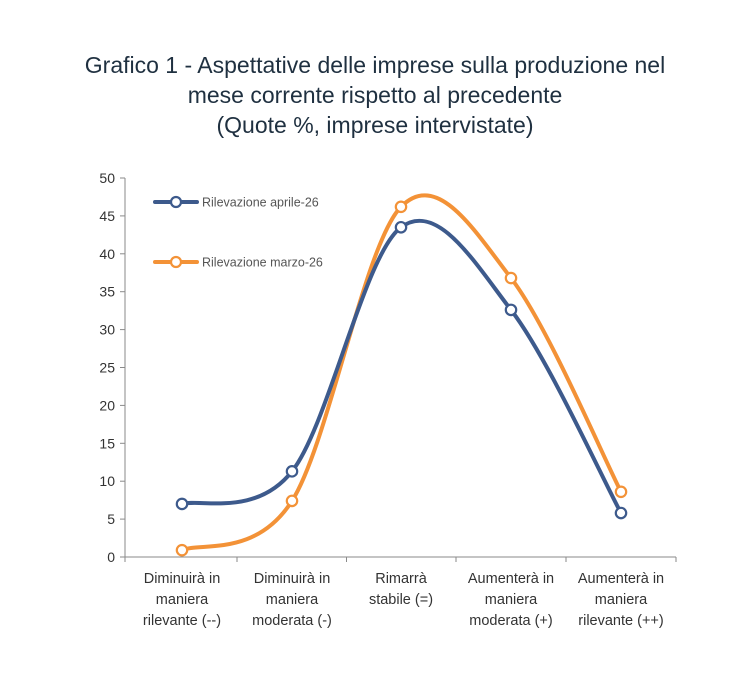  I want to click on chart-title-line: mese corrente rispetto al precedente, so click(375, 95).